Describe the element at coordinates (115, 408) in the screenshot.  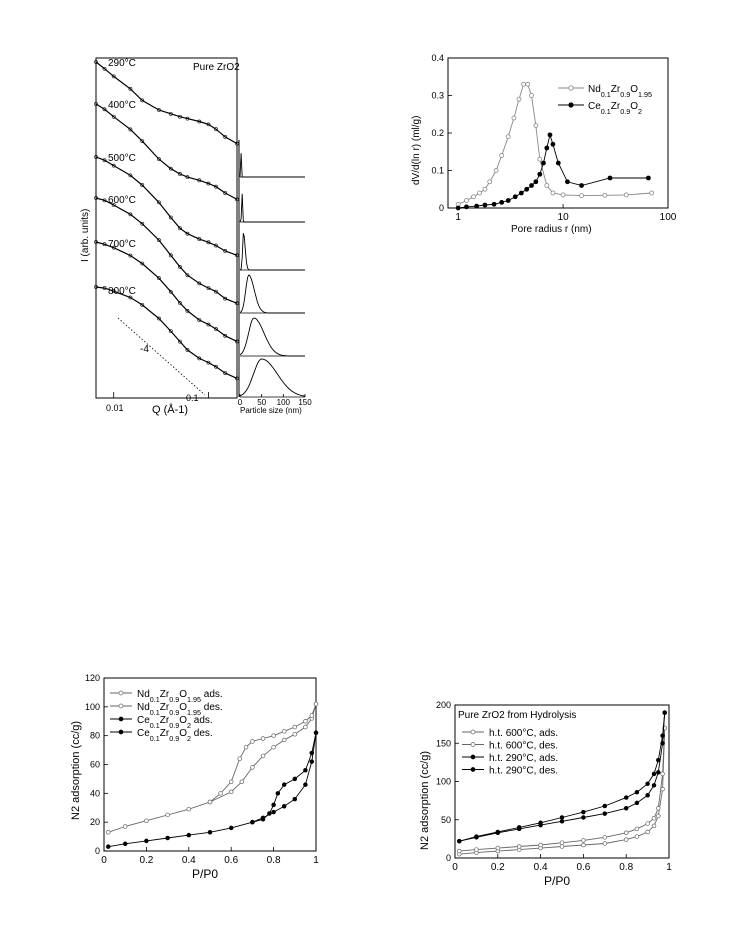
I see `saxs-xtick-0: 0.01` at that location.